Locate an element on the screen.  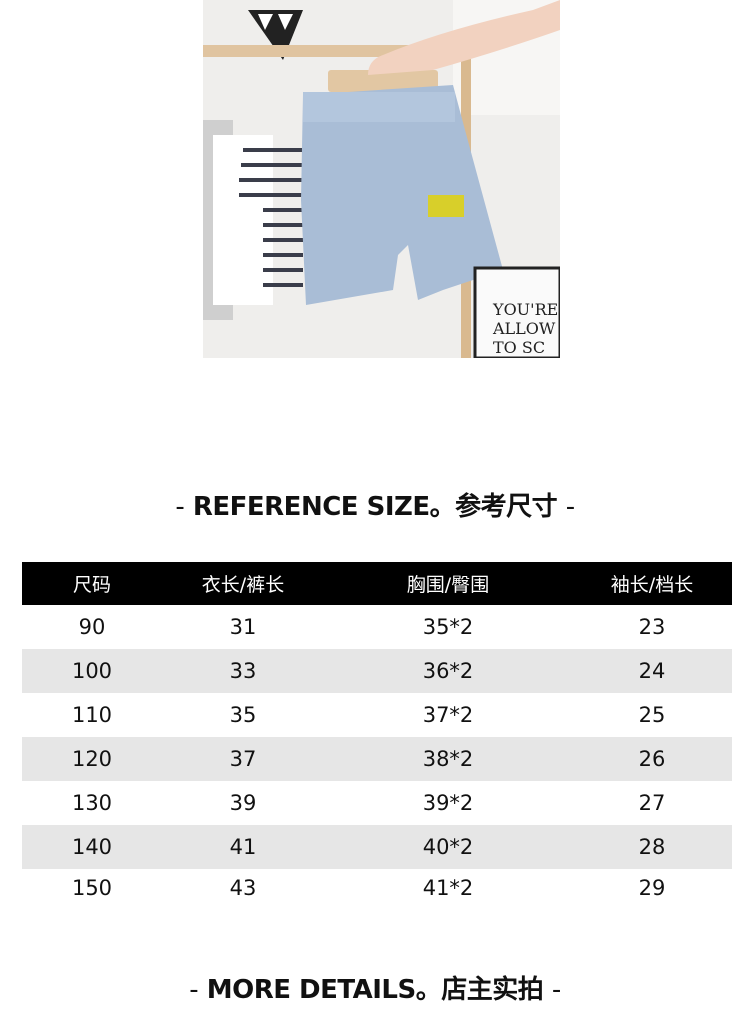
table-cell: 26 is located at coordinates (652, 759).